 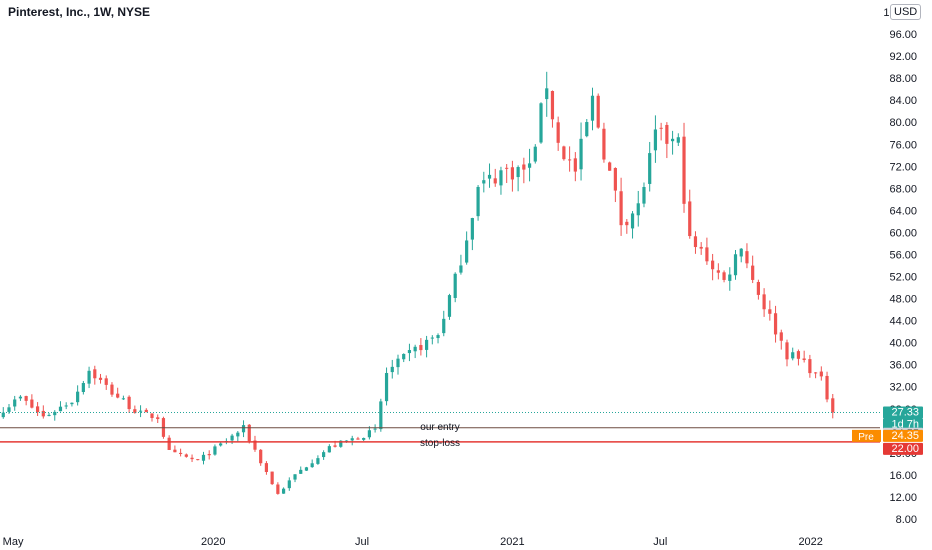 I want to click on y-tick-label: 32.00, so click(x=903, y=388).